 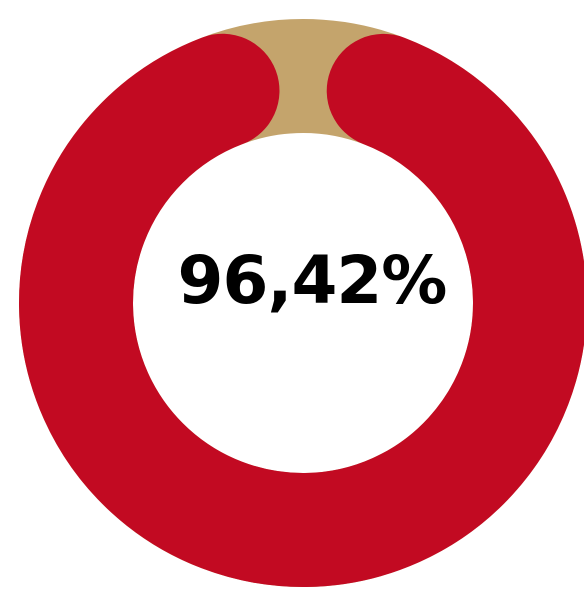 What do you see at coordinates (312, 280) in the screenshot?
I see `percentage-label: 96,42%` at bounding box center [312, 280].